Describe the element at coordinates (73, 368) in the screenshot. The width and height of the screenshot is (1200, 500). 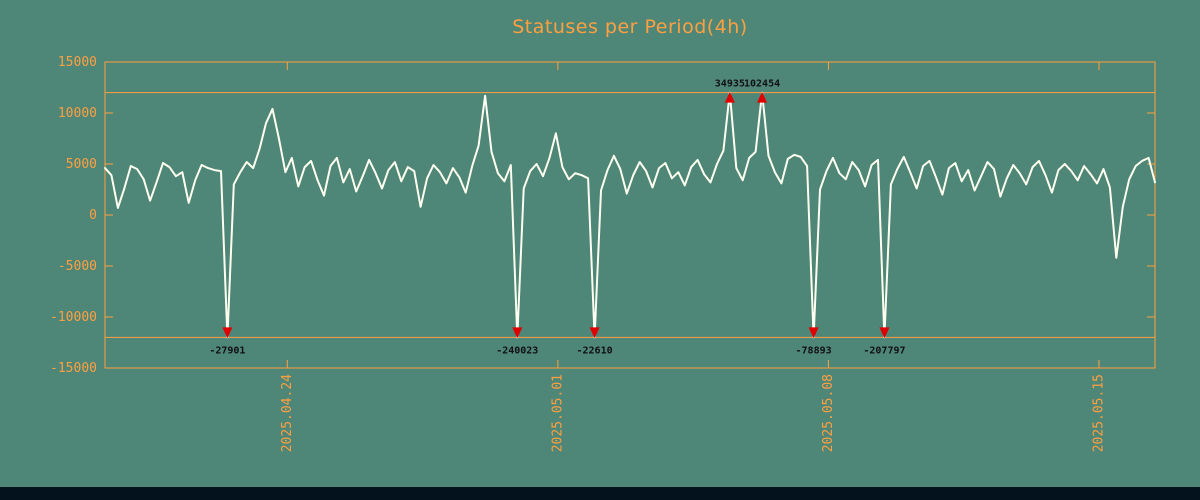
I see `y-axis-tick-label: -15000` at that location.